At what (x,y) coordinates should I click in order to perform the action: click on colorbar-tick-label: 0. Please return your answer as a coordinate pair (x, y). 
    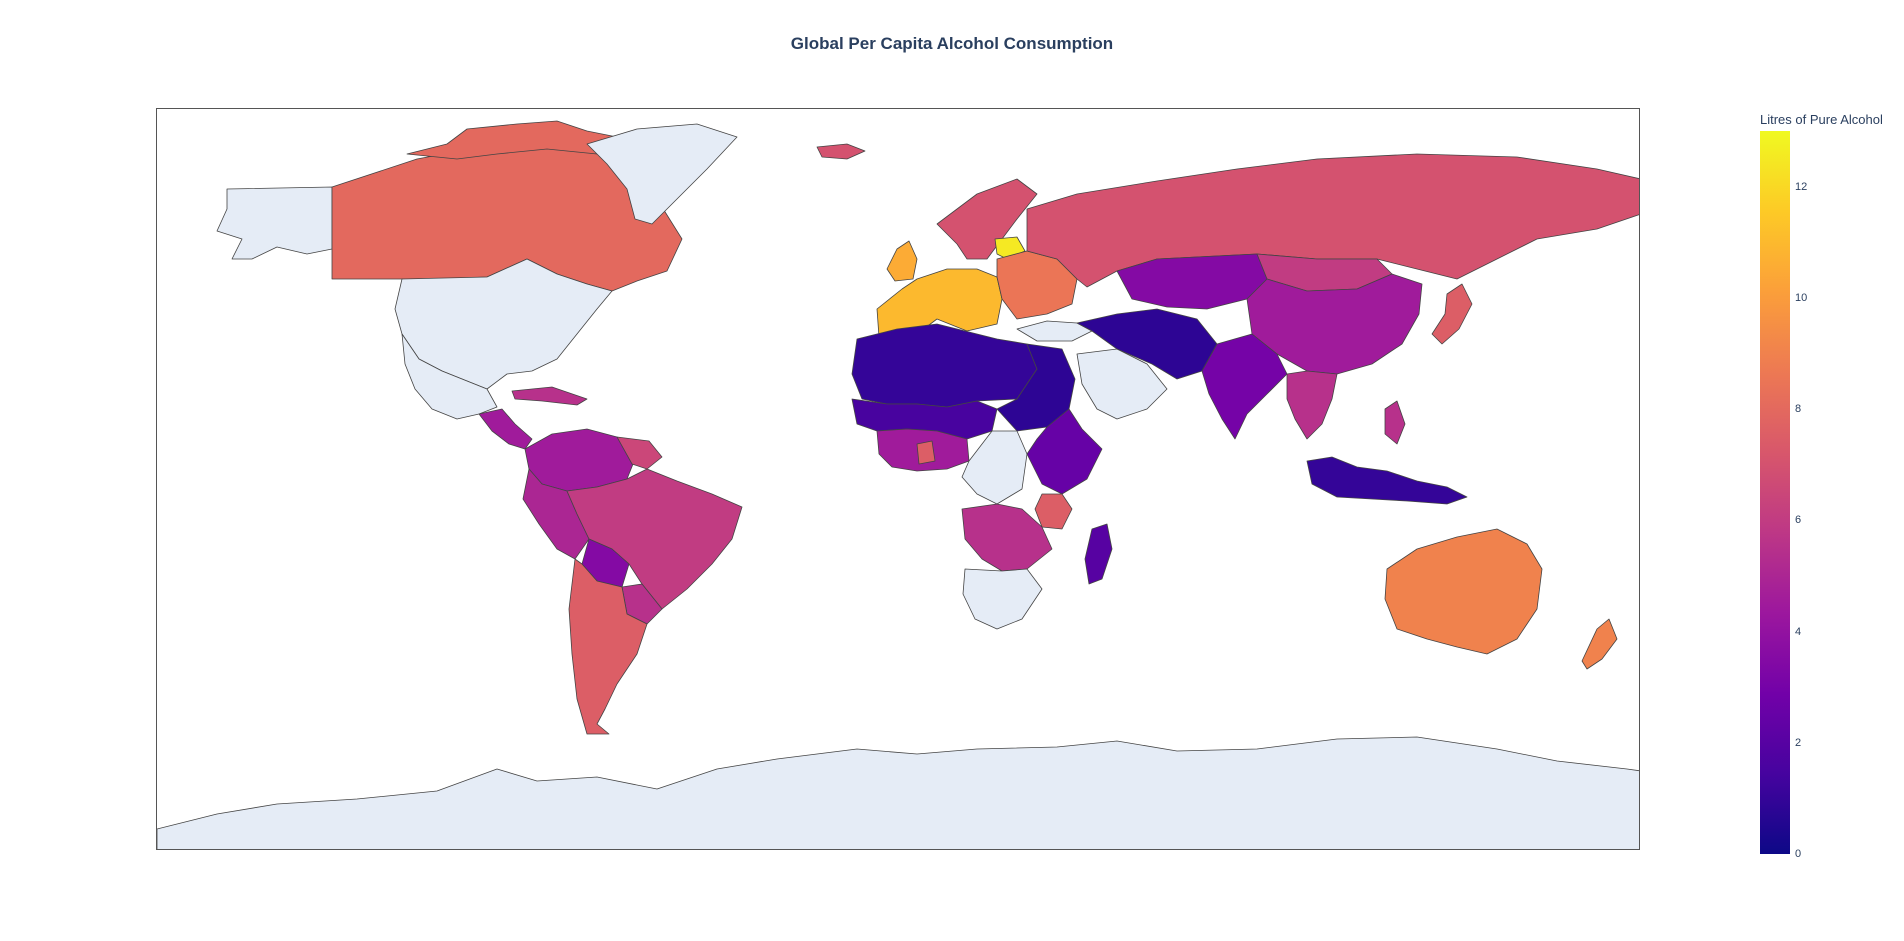
    Looking at the image, I should click on (1798, 854).